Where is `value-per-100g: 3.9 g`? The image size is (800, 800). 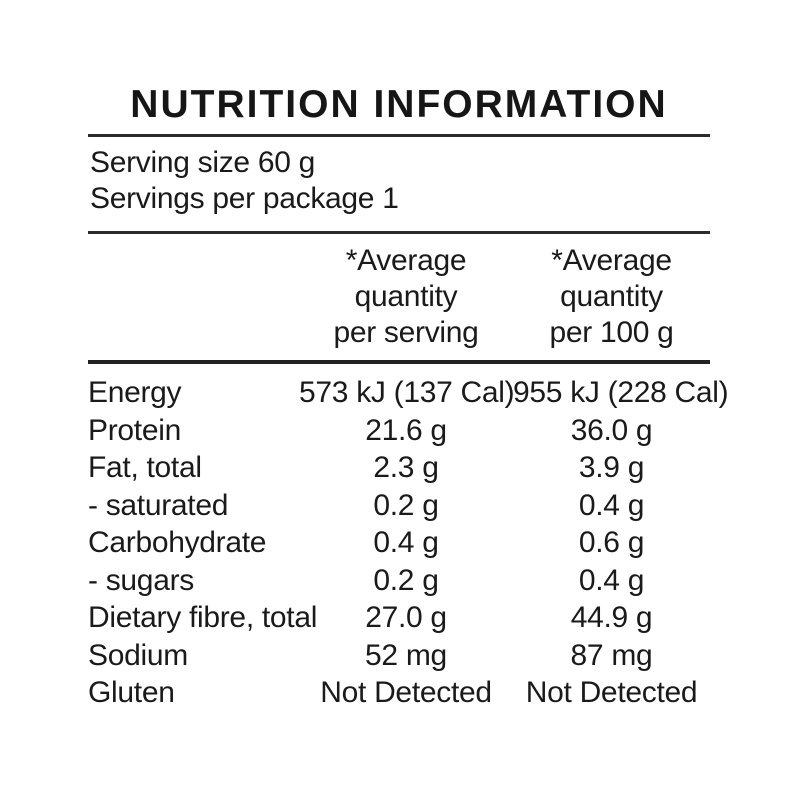
value-per-100g: 3.9 g is located at coordinates (611, 467).